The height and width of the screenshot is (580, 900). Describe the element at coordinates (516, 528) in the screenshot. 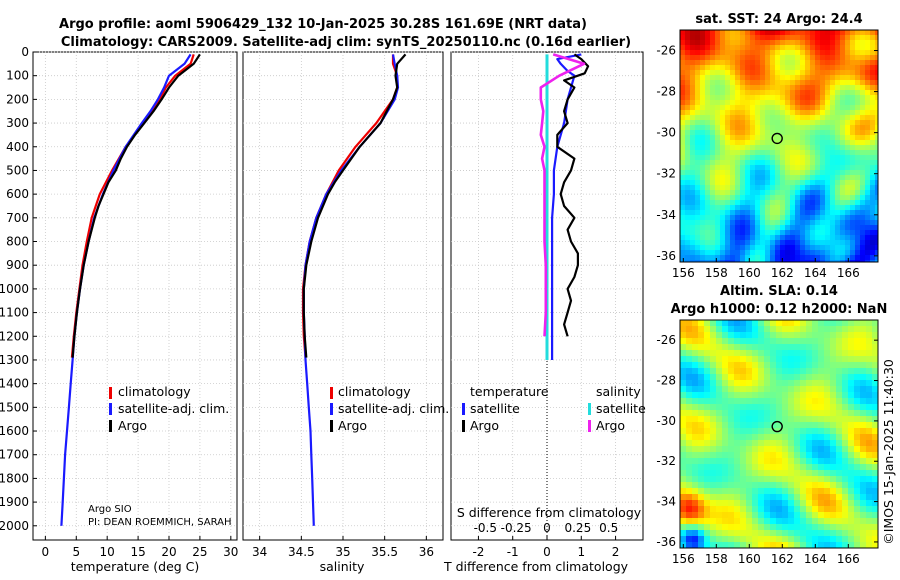

I see `x-top-tick-label: -0.25` at that location.